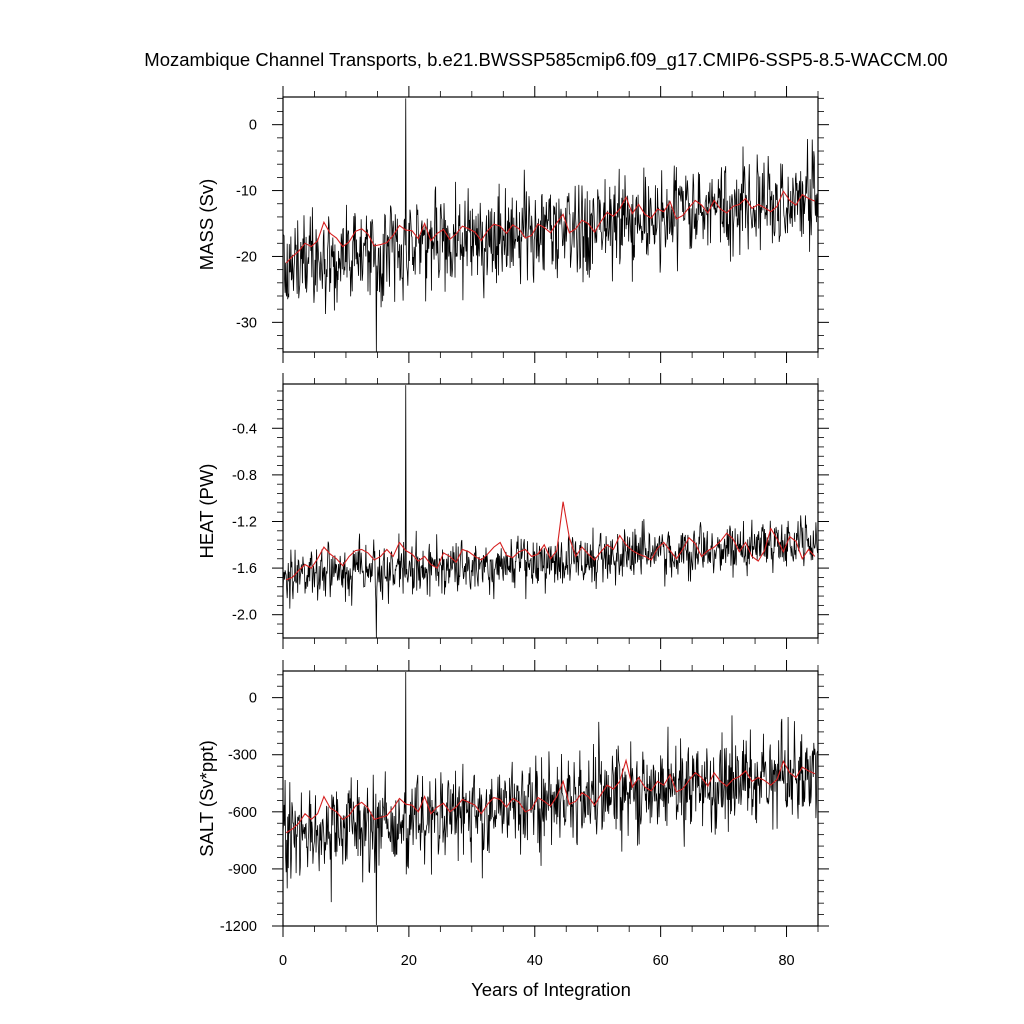 This screenshot has height=1024, width=1024. I want to click on x-axis-title: Years of Integration, so click(551, 989).